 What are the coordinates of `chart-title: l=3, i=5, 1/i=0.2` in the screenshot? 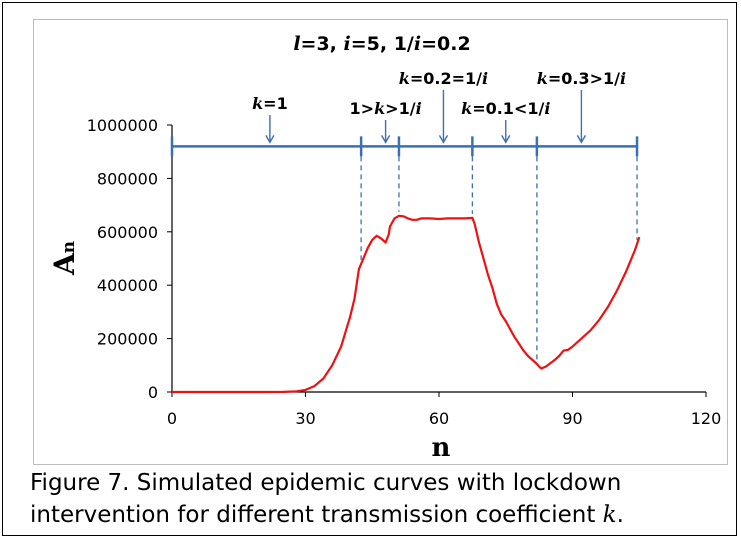 It's located at (381, 44).